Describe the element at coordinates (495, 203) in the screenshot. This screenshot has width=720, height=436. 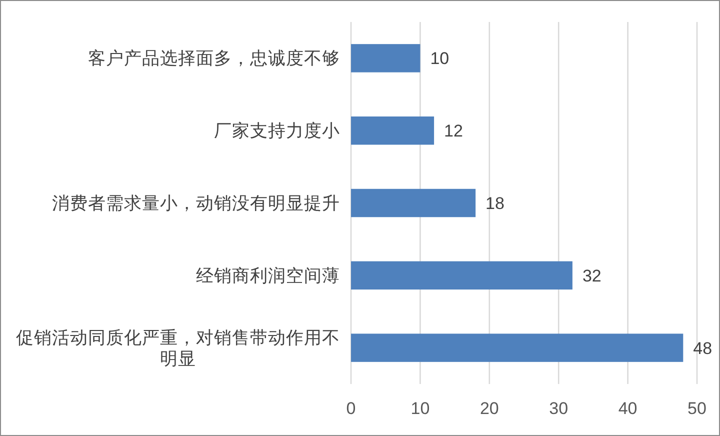
I see `data-label: 18` at that location.